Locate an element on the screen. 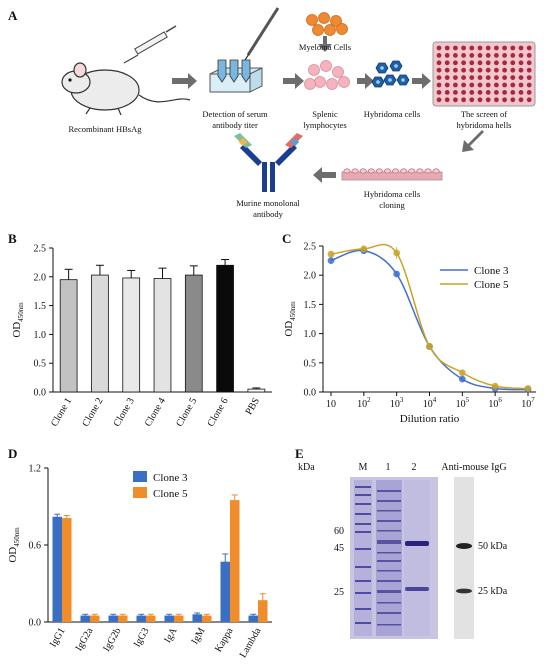 This screenshot has height=664, width=550. myeloma-cells-illustration is located at coordinates (327, 24).